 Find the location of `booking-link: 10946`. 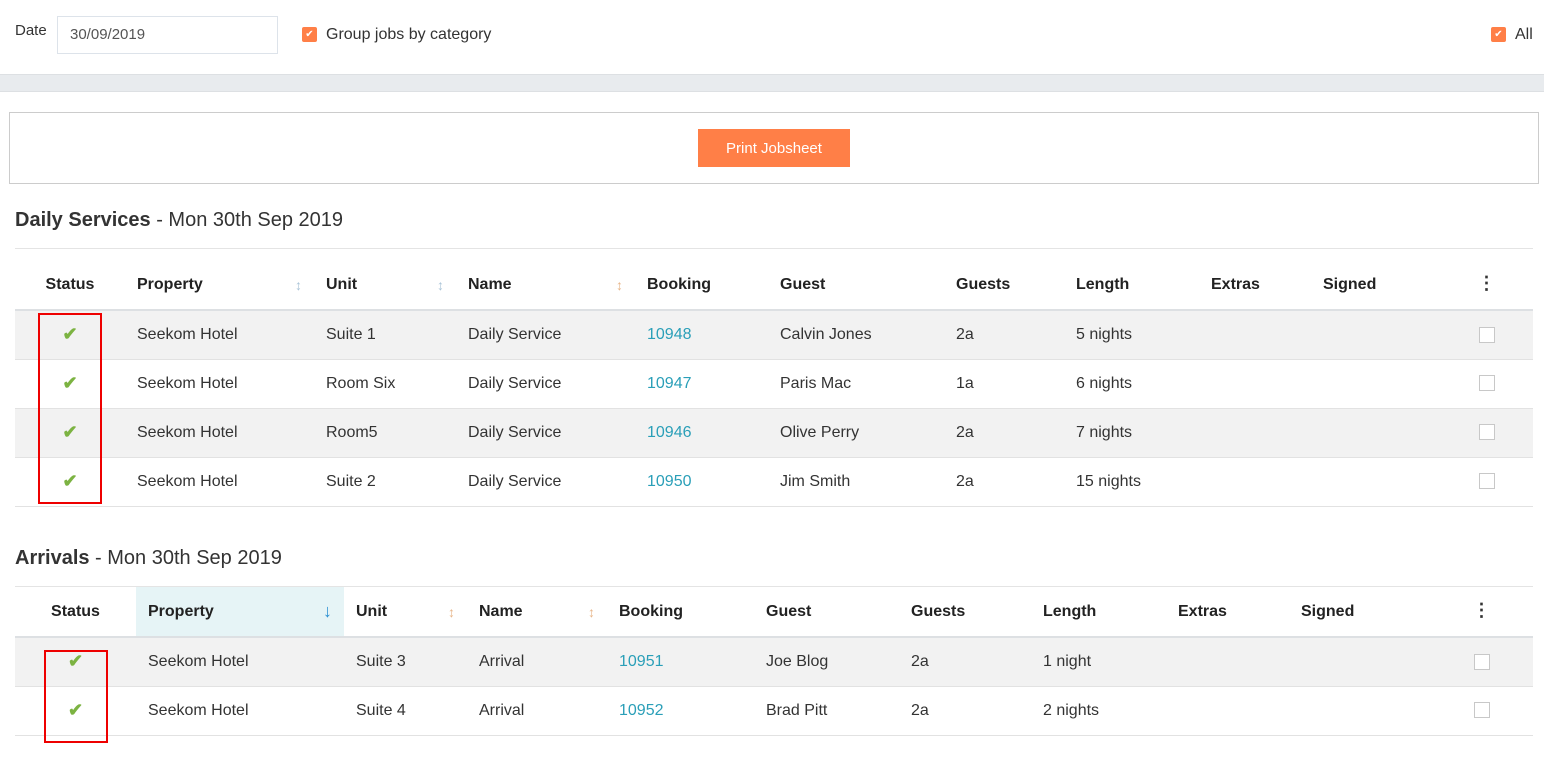

booking-link: 10946 is located at coordinates (669, 432).